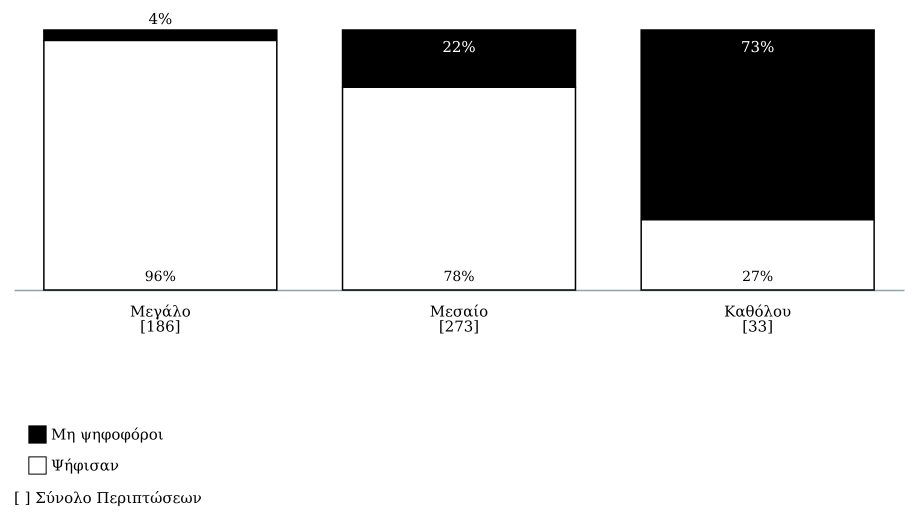 This screenshot has width=914, height=517. What do you see at coordinates (459, 47) in the screenshot?
I see `data-label: 22%` at bounding box center [459, 47].